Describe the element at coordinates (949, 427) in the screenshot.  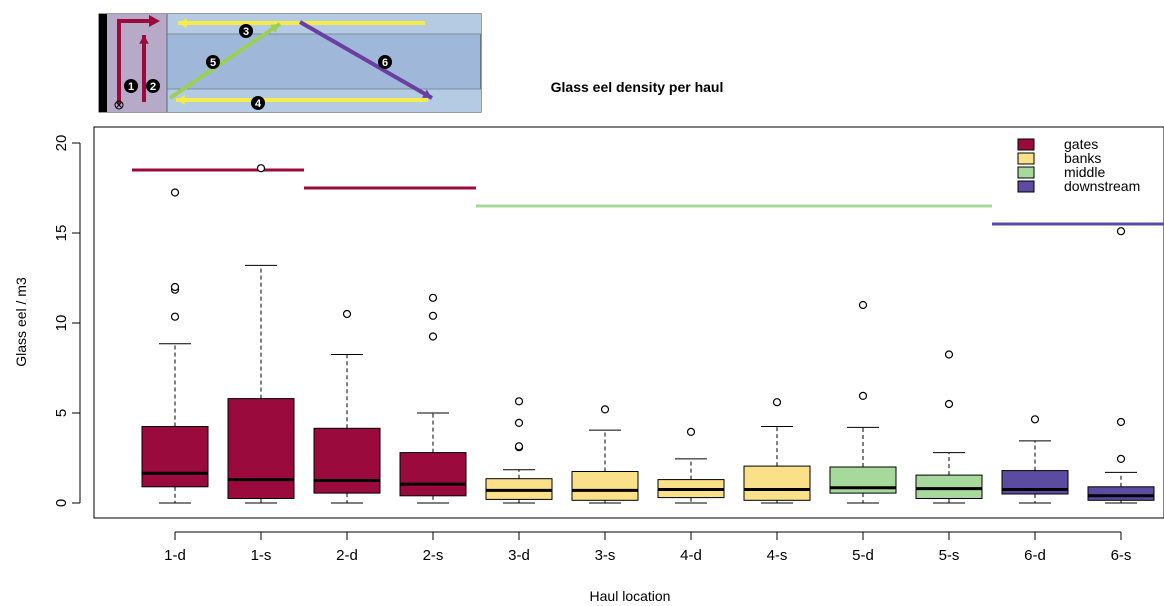
I see `box-5-s` at that location.